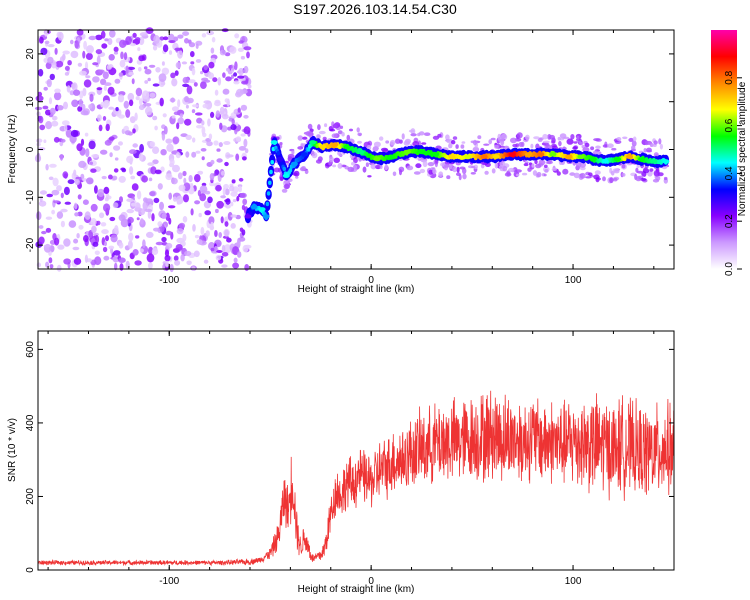  I want to click on snr-y-tick-label: 0, so click(30, 570).